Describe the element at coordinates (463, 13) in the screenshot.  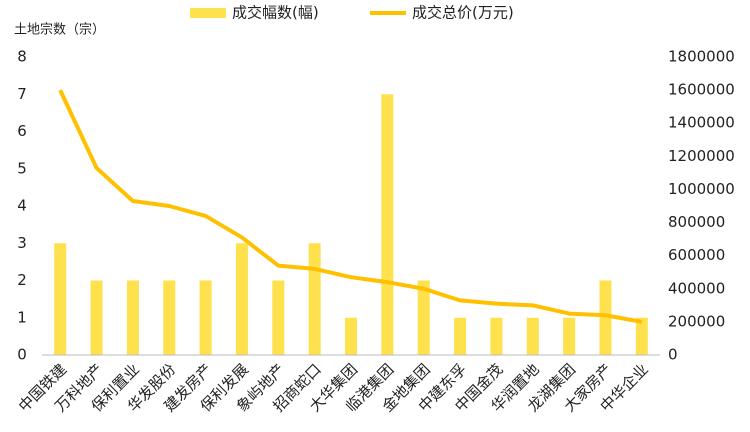
I see `legend-label: 成交总价(万元)` at that location.